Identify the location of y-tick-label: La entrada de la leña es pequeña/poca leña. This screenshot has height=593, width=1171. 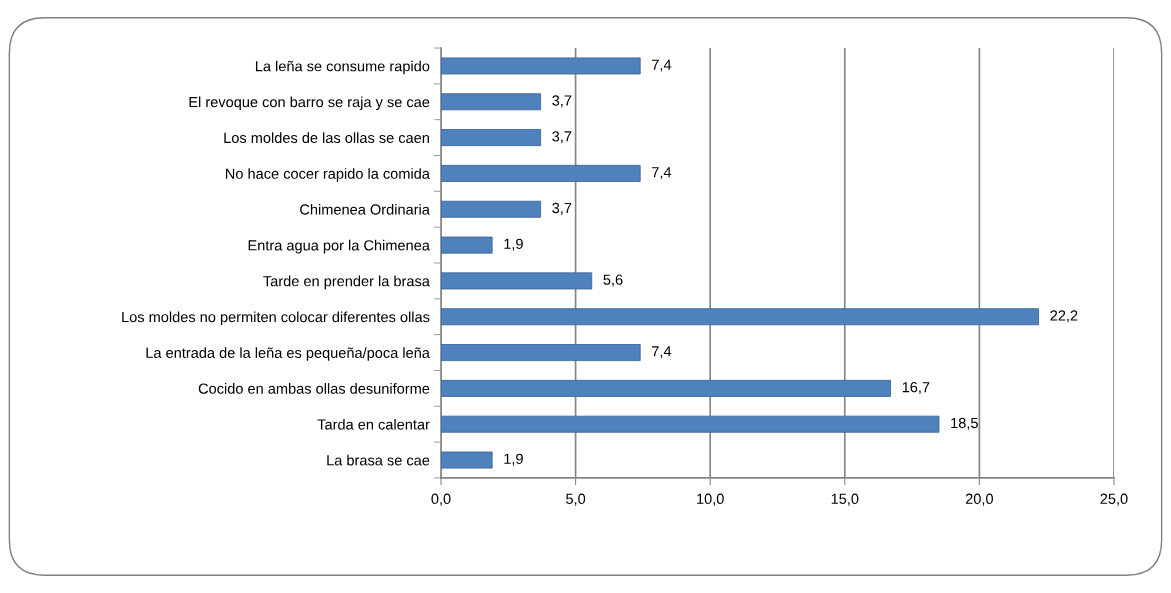
(288, 354).